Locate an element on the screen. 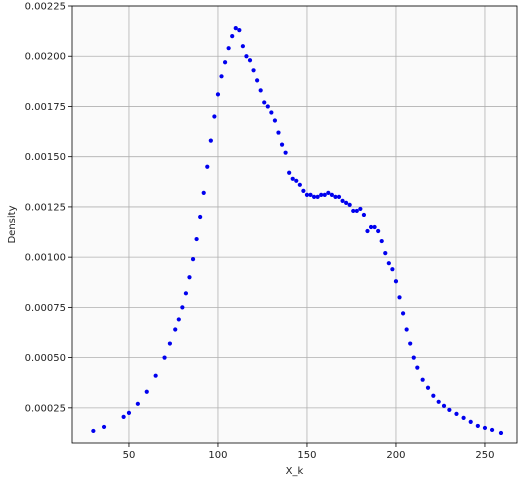 This screenshot has width=523, height=482. y-tick-label: 0.00200 is located at coordinates (45, 57).